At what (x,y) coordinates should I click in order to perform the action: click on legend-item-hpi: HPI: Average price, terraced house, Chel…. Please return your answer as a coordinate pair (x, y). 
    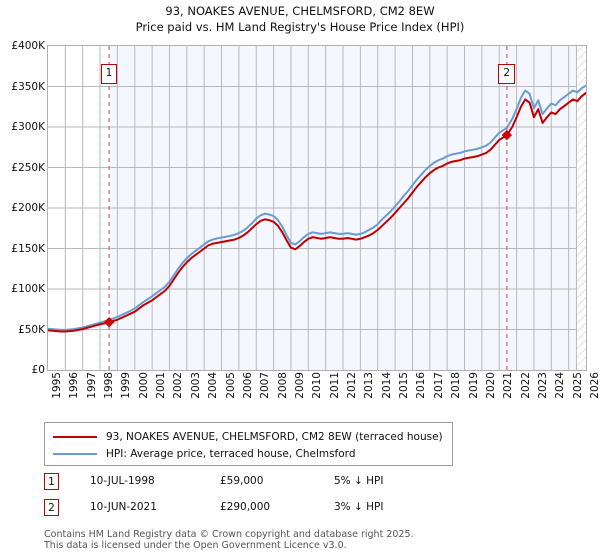
    Looking at the image, I should click on (248, 453).